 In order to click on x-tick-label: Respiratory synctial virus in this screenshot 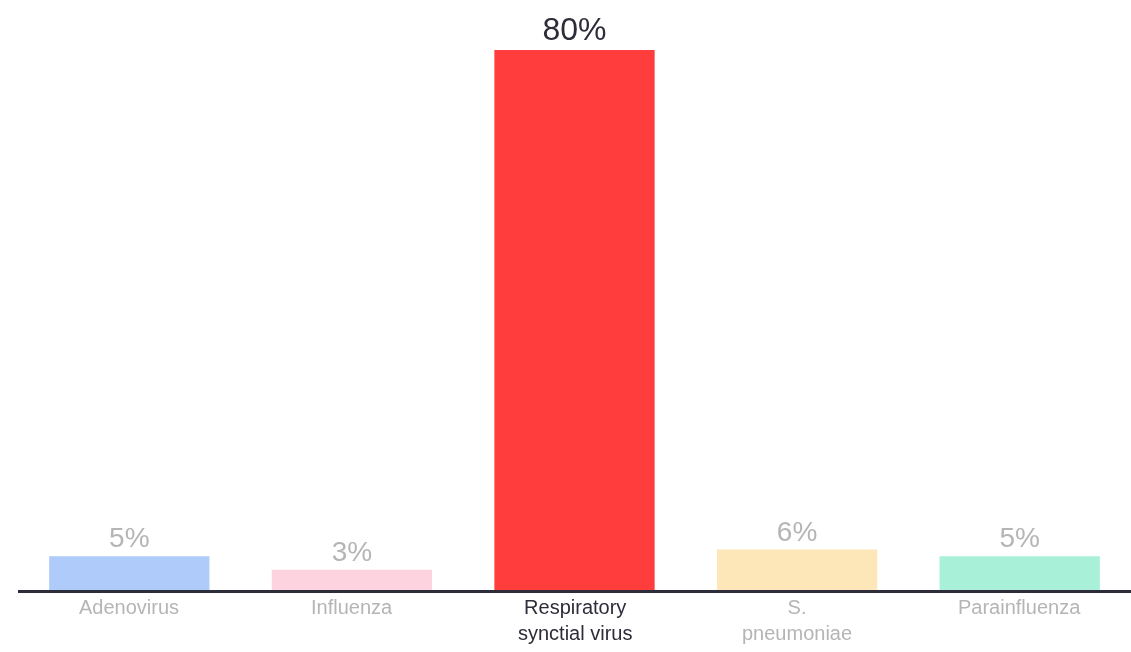, I will do `click(575, 620)`.